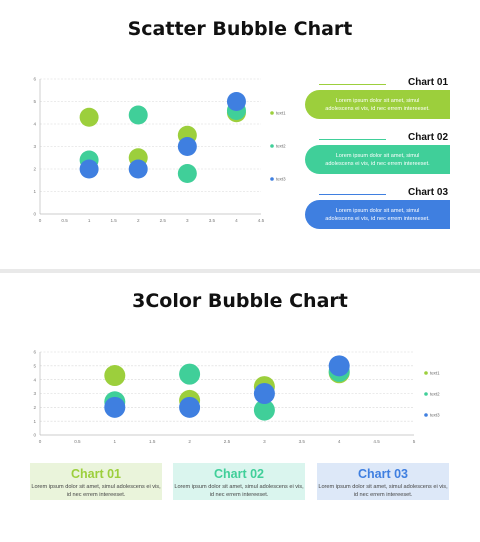  Describe the element at coordinates (414, 441) in the screenshot. I see `x-tick-label: 5` at that location.